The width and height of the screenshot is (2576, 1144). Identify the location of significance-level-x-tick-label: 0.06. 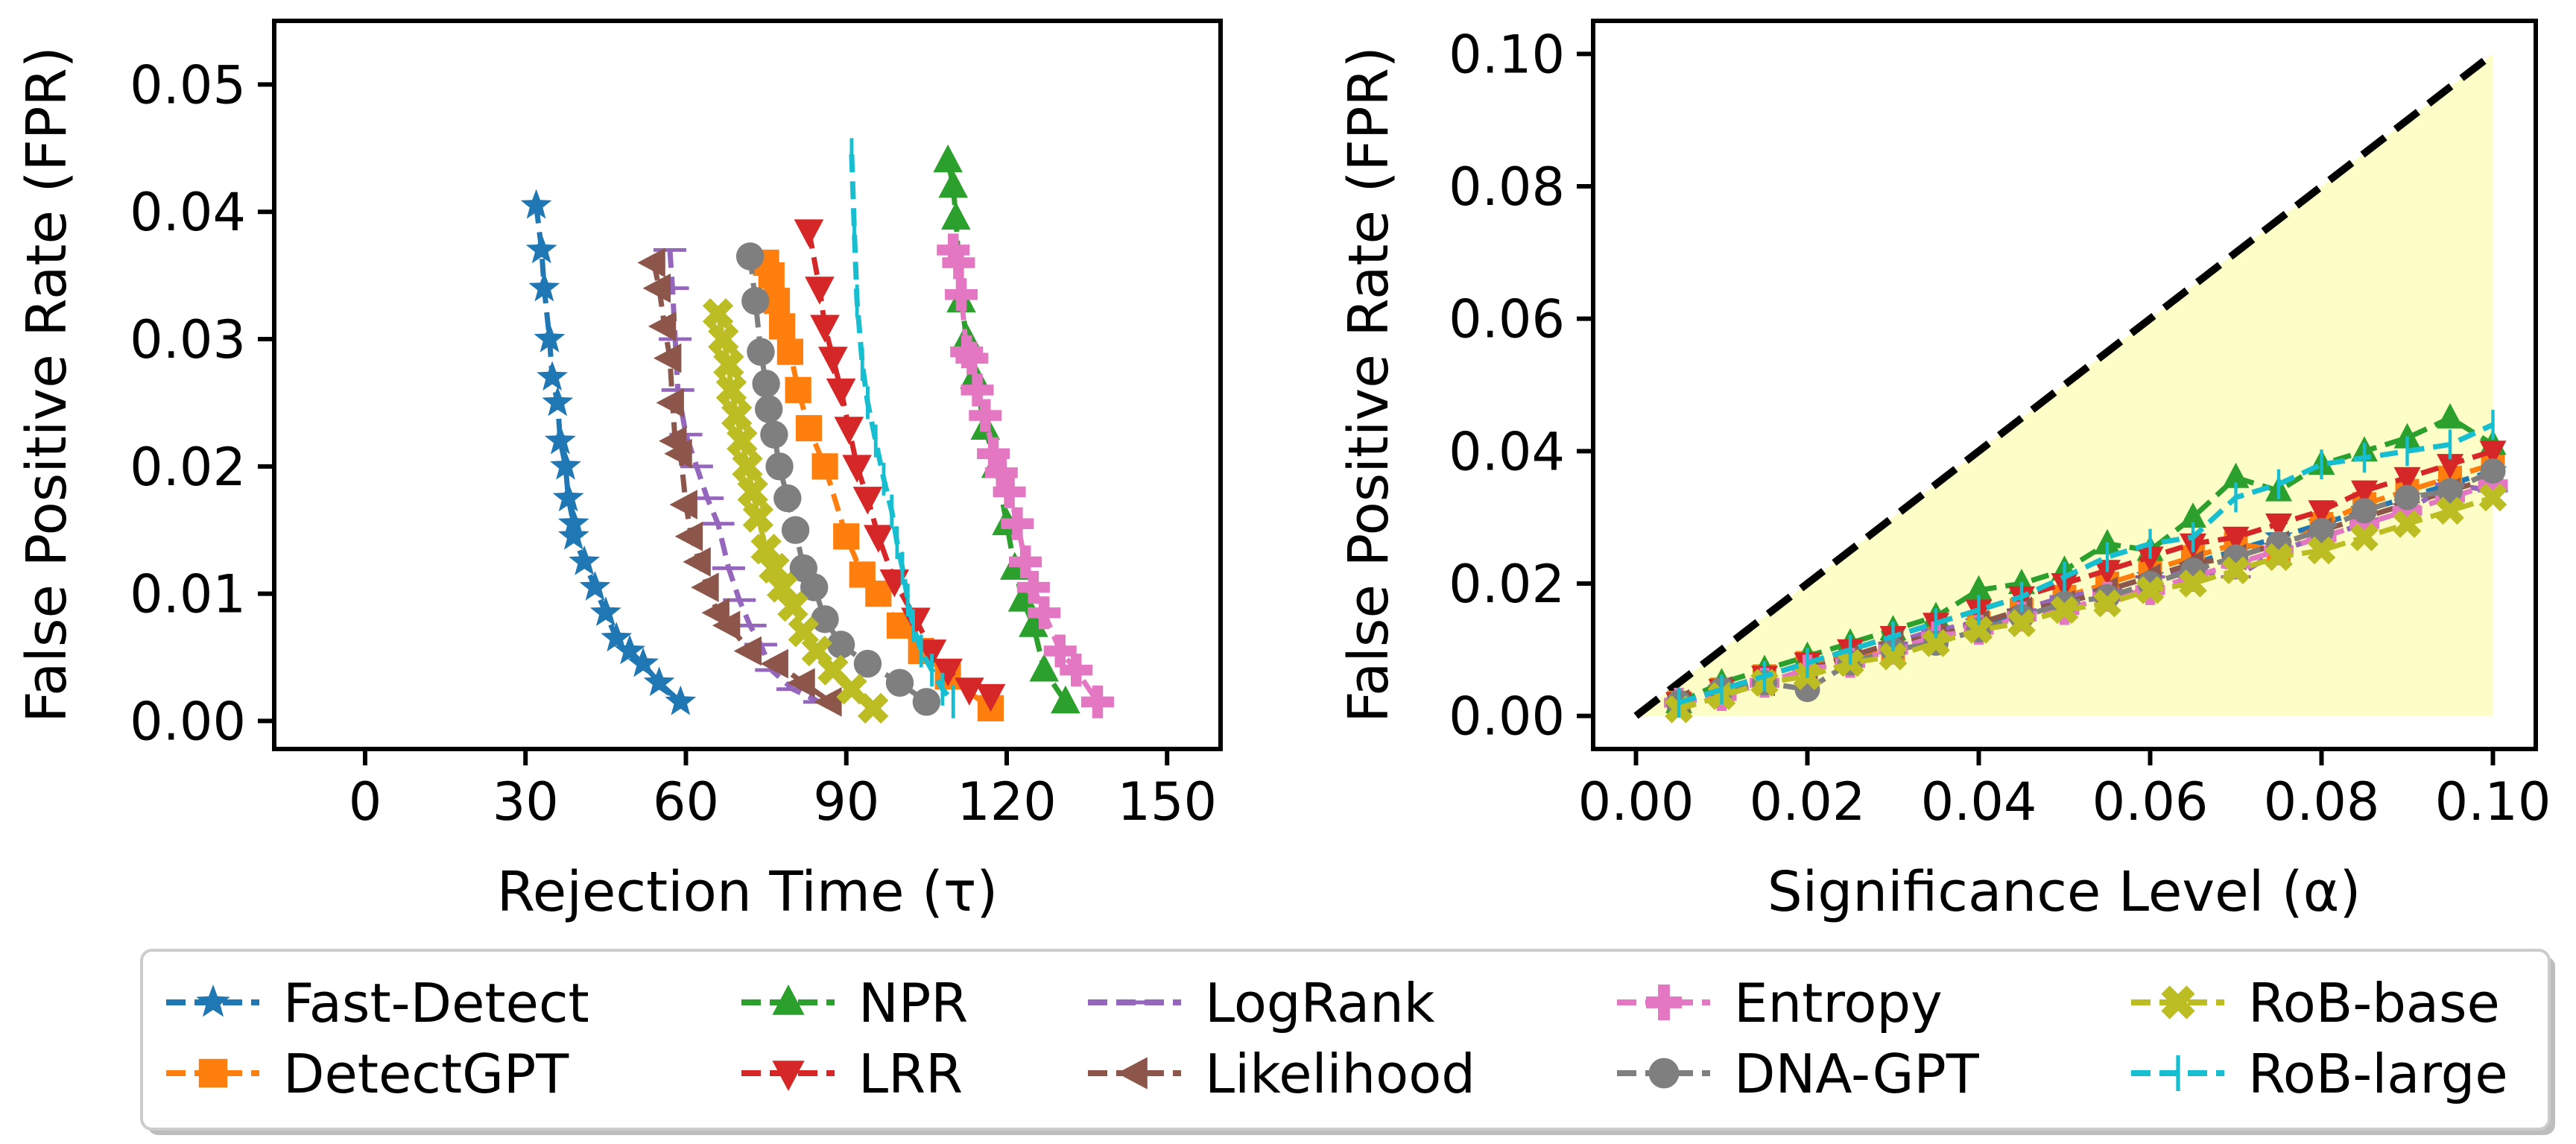
(2150, 801).